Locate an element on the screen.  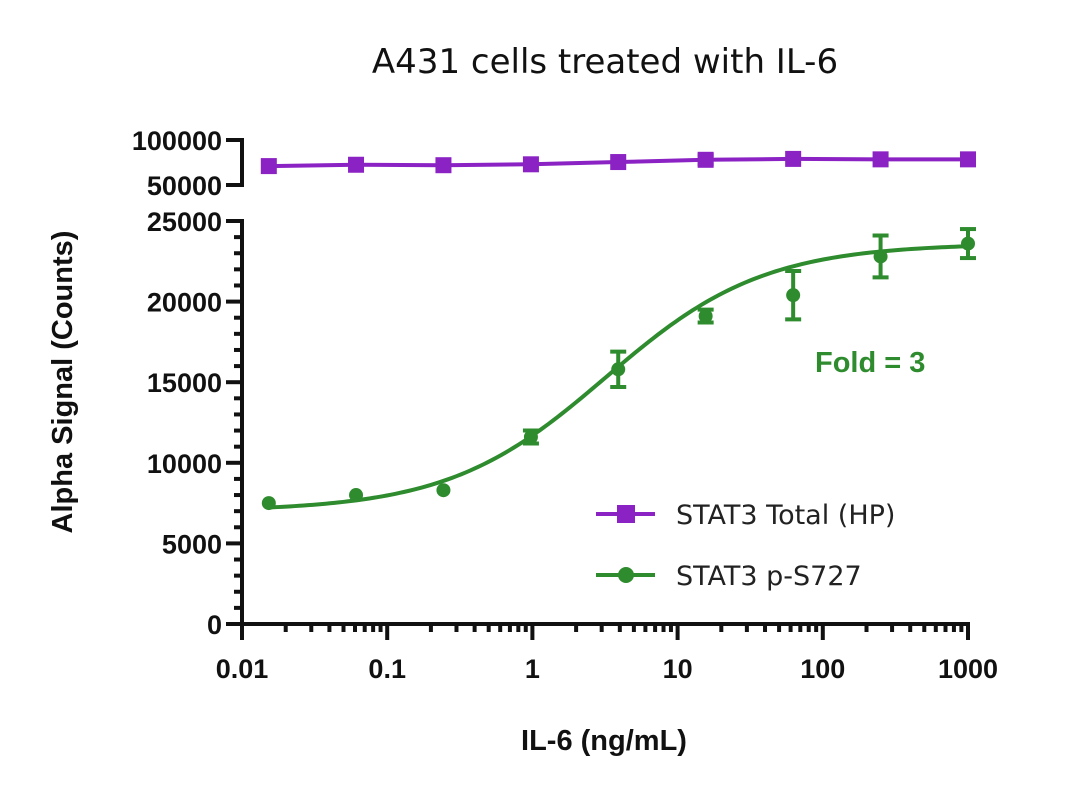
y-tick-label: 100000 is located at coordinates (177, 141).